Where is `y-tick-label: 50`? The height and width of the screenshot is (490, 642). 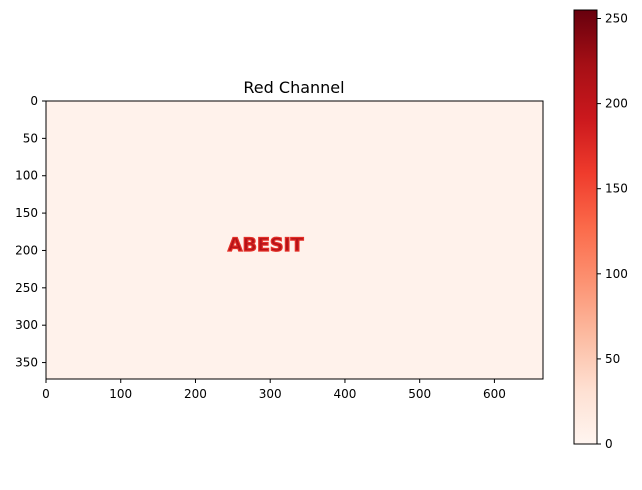
y-tick-label: 50 is located at coordinates (30, 138).